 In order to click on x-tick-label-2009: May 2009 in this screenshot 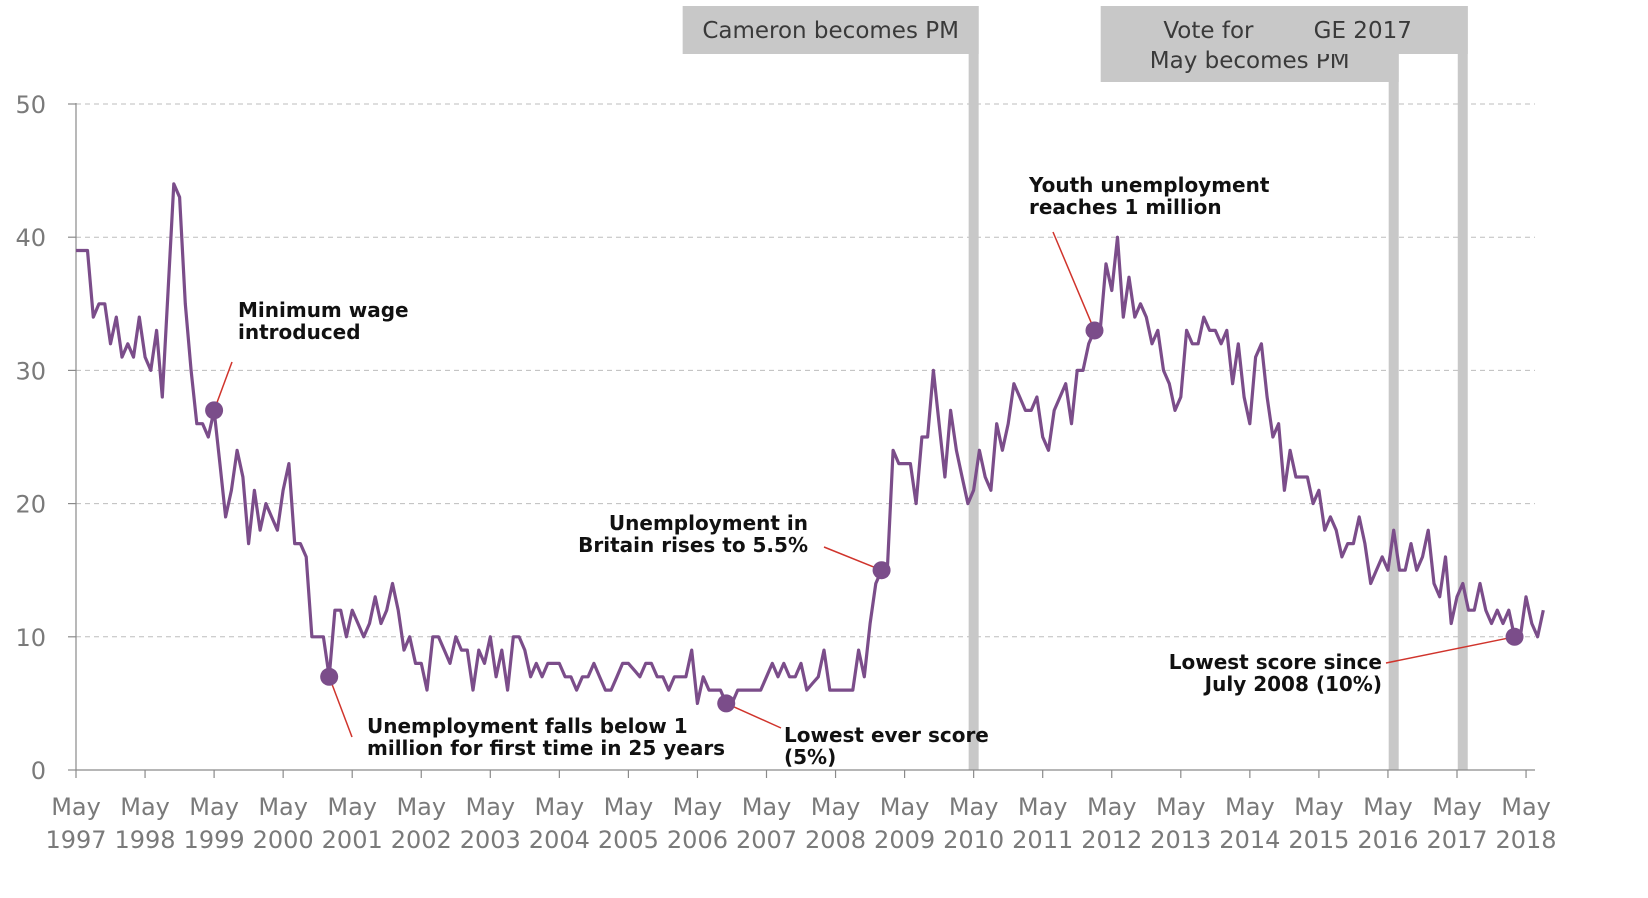, I will do `click(904, 823)`.